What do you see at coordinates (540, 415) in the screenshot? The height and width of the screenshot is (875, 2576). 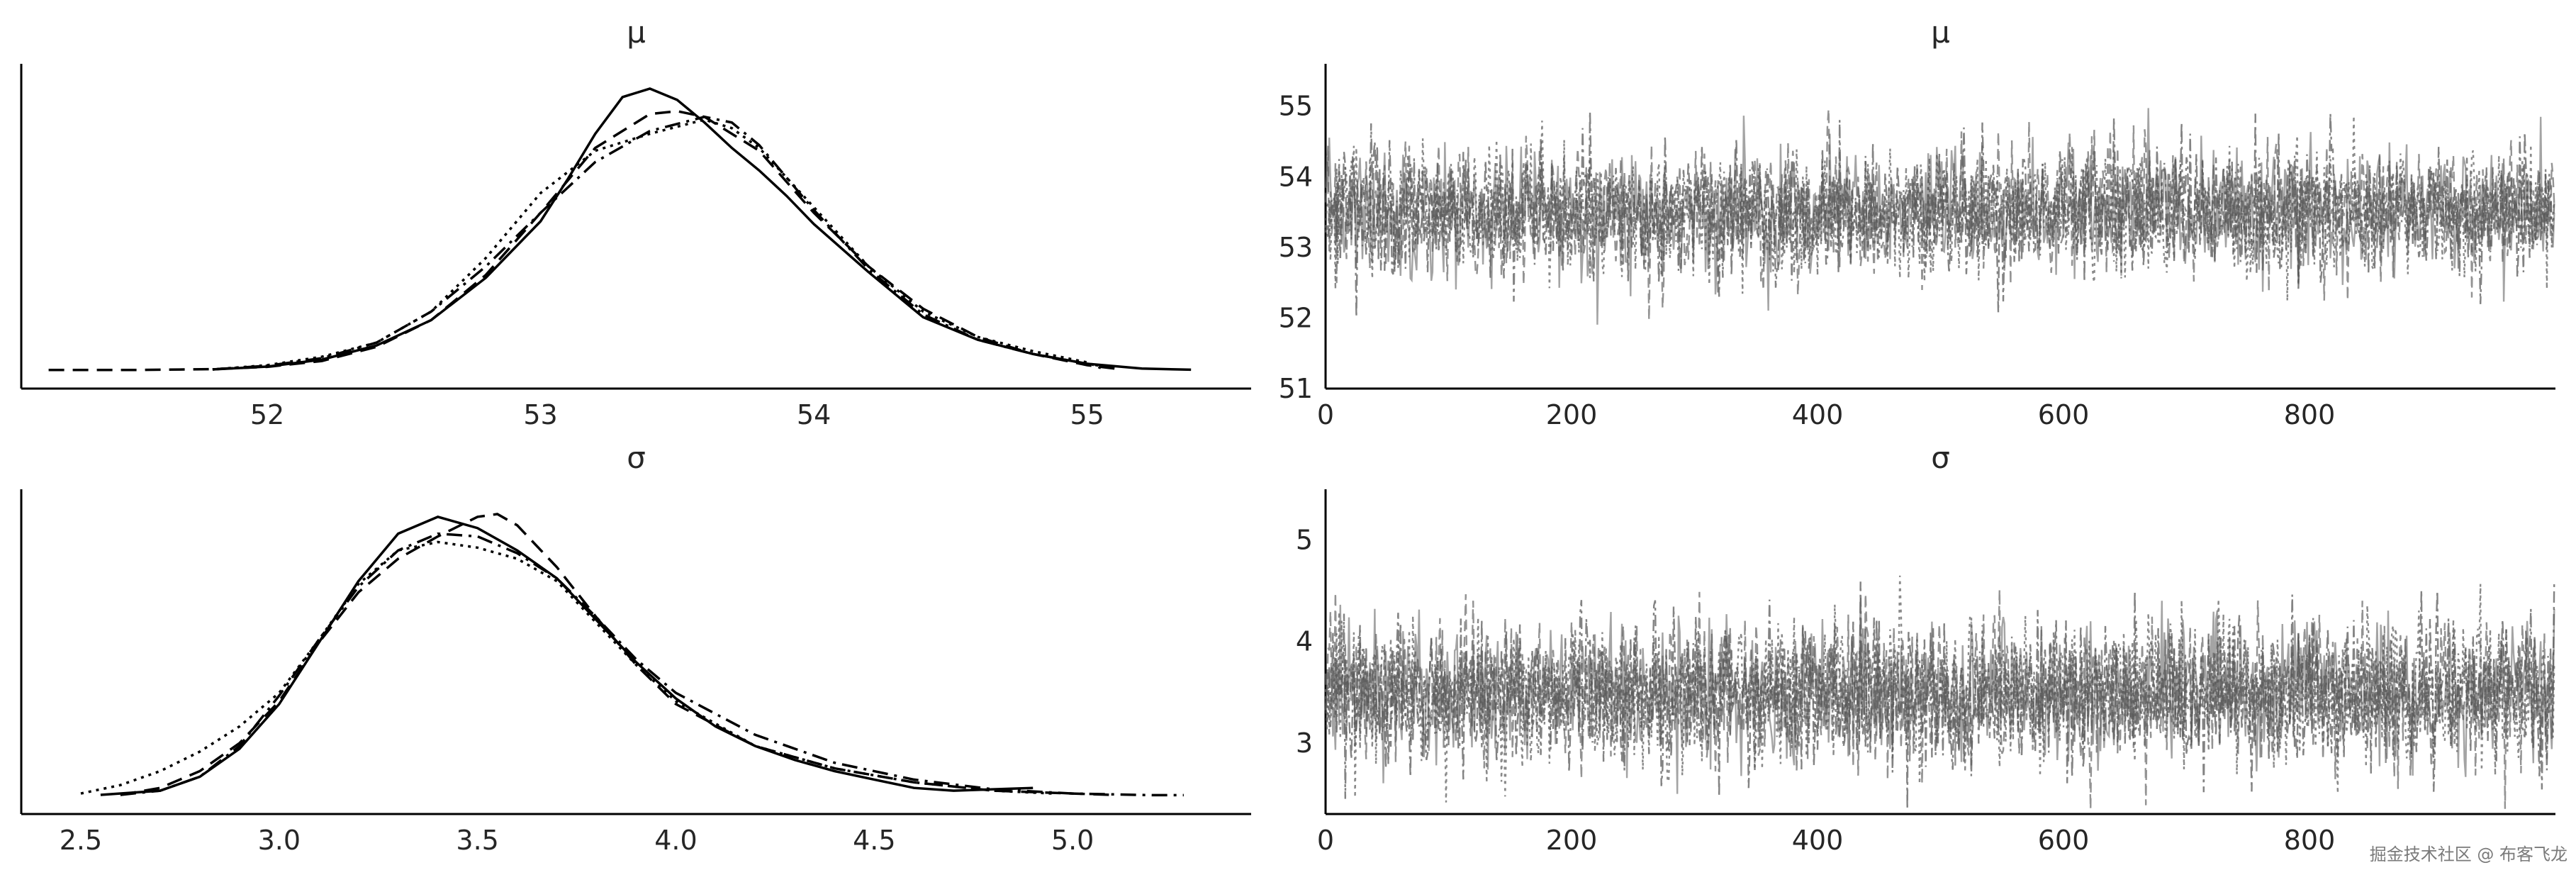 I see `mu-posterior-xtick-label: 53` at bounding box center [540, 415].